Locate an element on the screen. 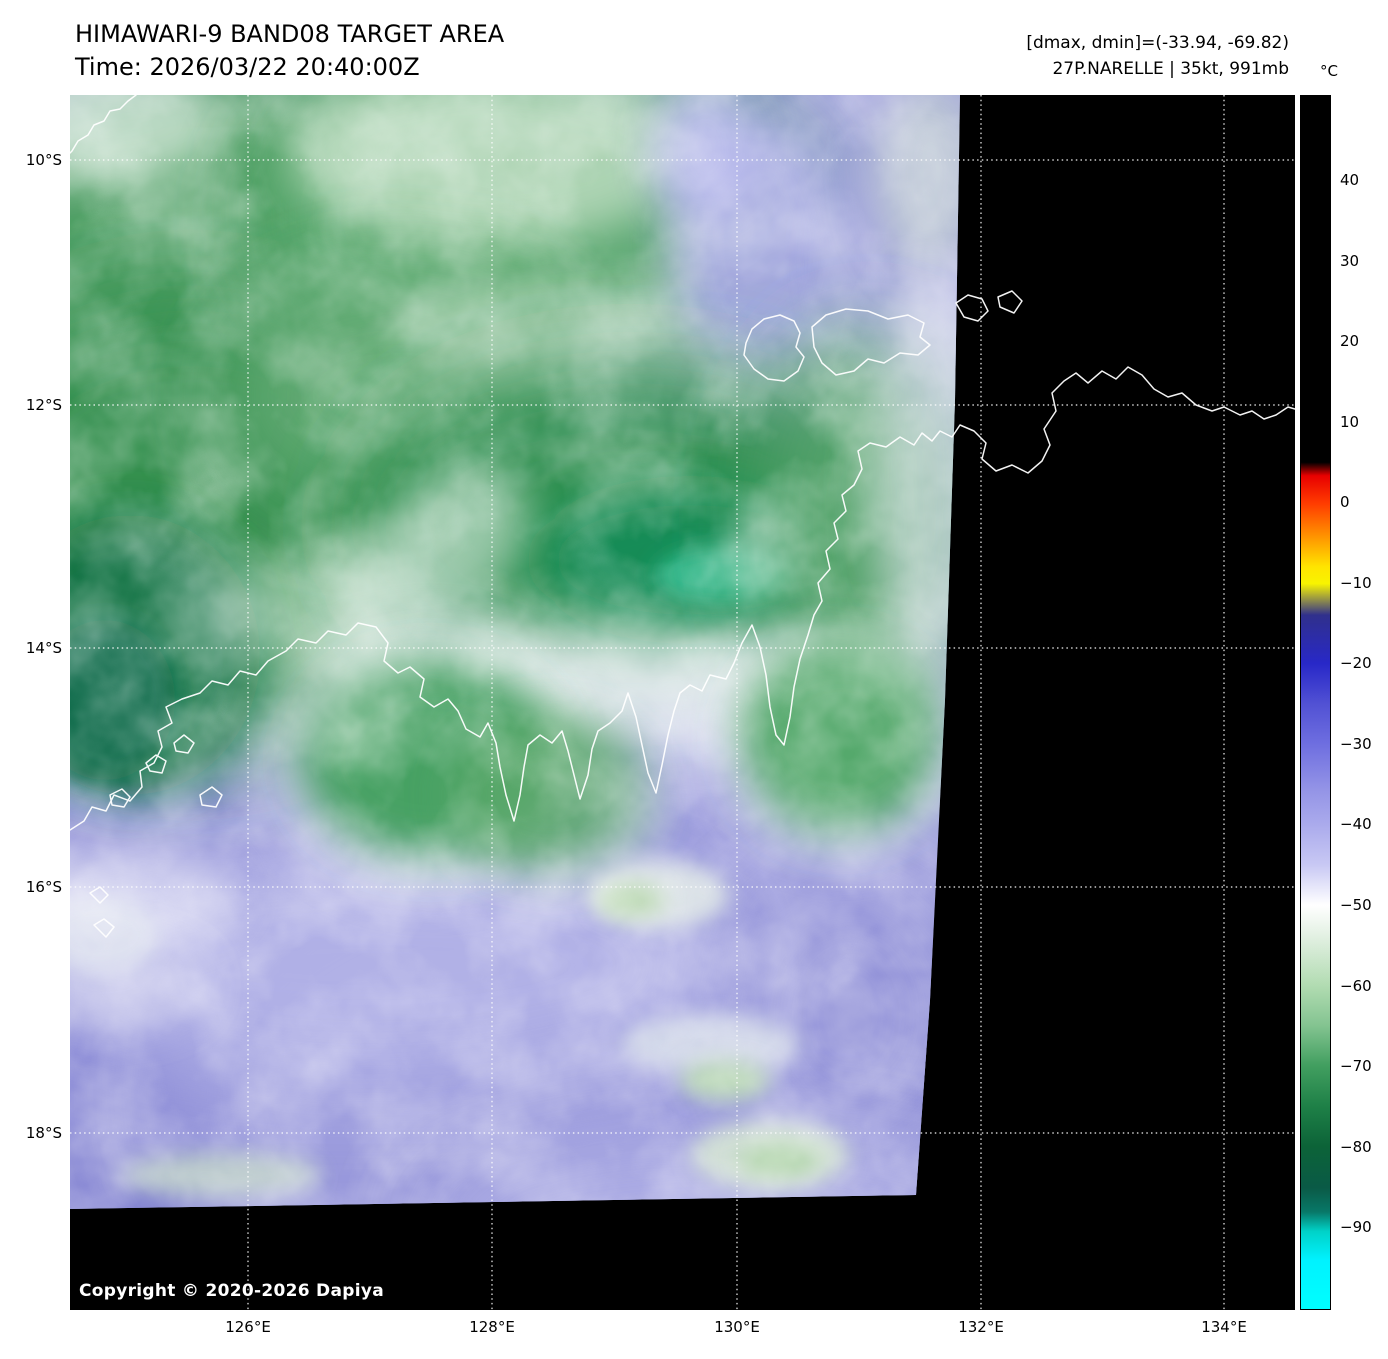 The width and height of the screenshot is (1388, 1359). colorbar-tick-m20: −20 is located at coordinates (1356, 663).